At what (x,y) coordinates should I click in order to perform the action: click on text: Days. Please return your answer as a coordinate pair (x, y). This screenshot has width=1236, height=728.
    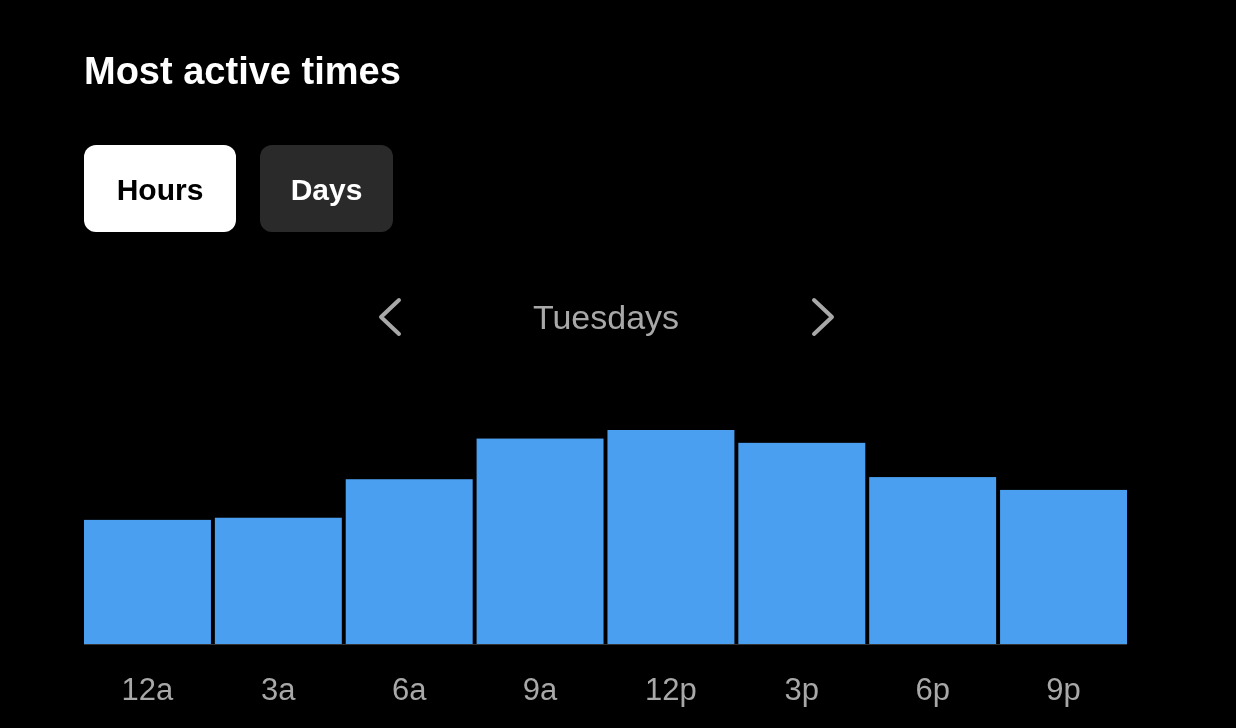
    Looking at the image, I should click on (326, 189).